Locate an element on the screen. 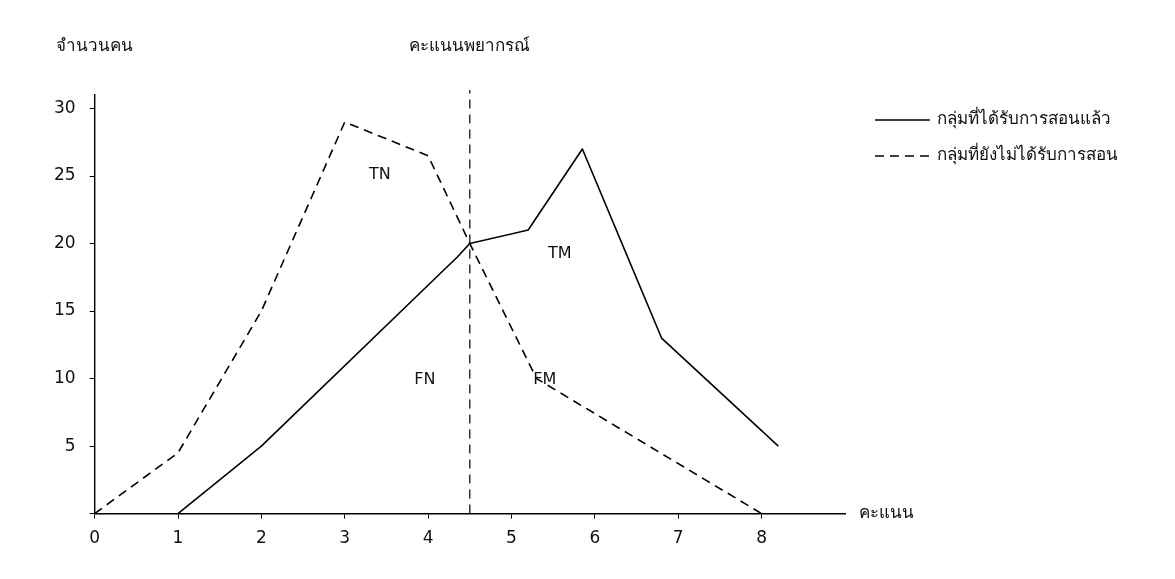  x-tick-label: 8 is located at coordinates (762, 537).